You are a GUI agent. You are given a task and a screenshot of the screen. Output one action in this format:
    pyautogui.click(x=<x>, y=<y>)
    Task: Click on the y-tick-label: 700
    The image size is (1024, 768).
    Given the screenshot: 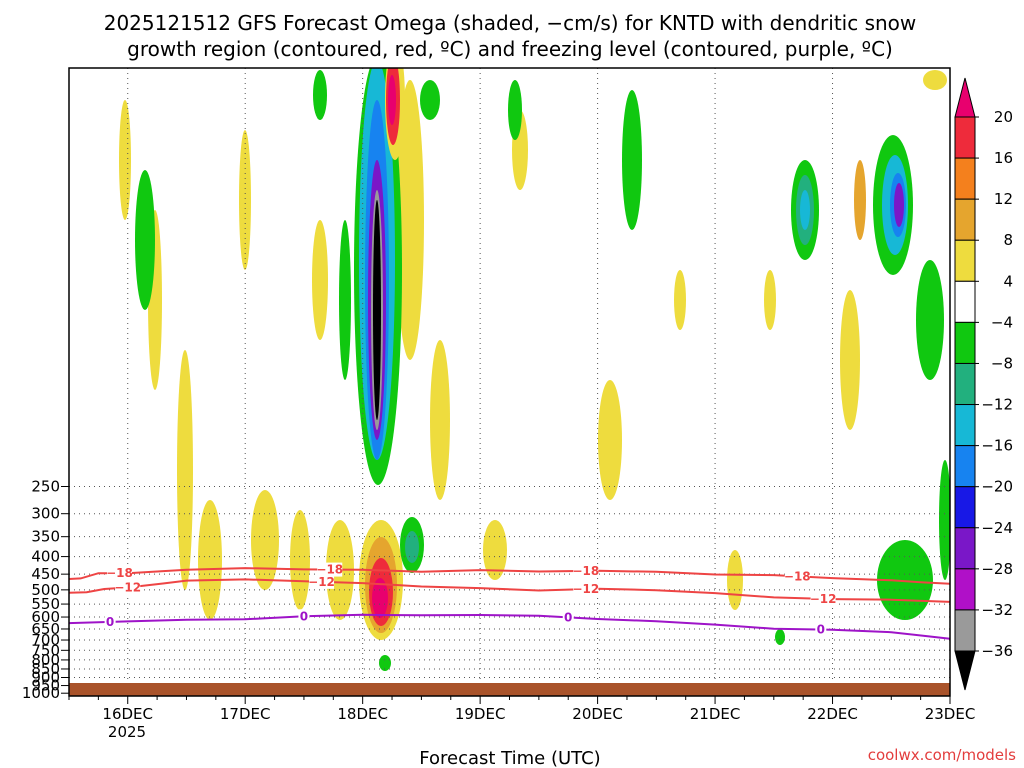 What is the action you would take?
    pyautogui.click(x=45, y=640)
    